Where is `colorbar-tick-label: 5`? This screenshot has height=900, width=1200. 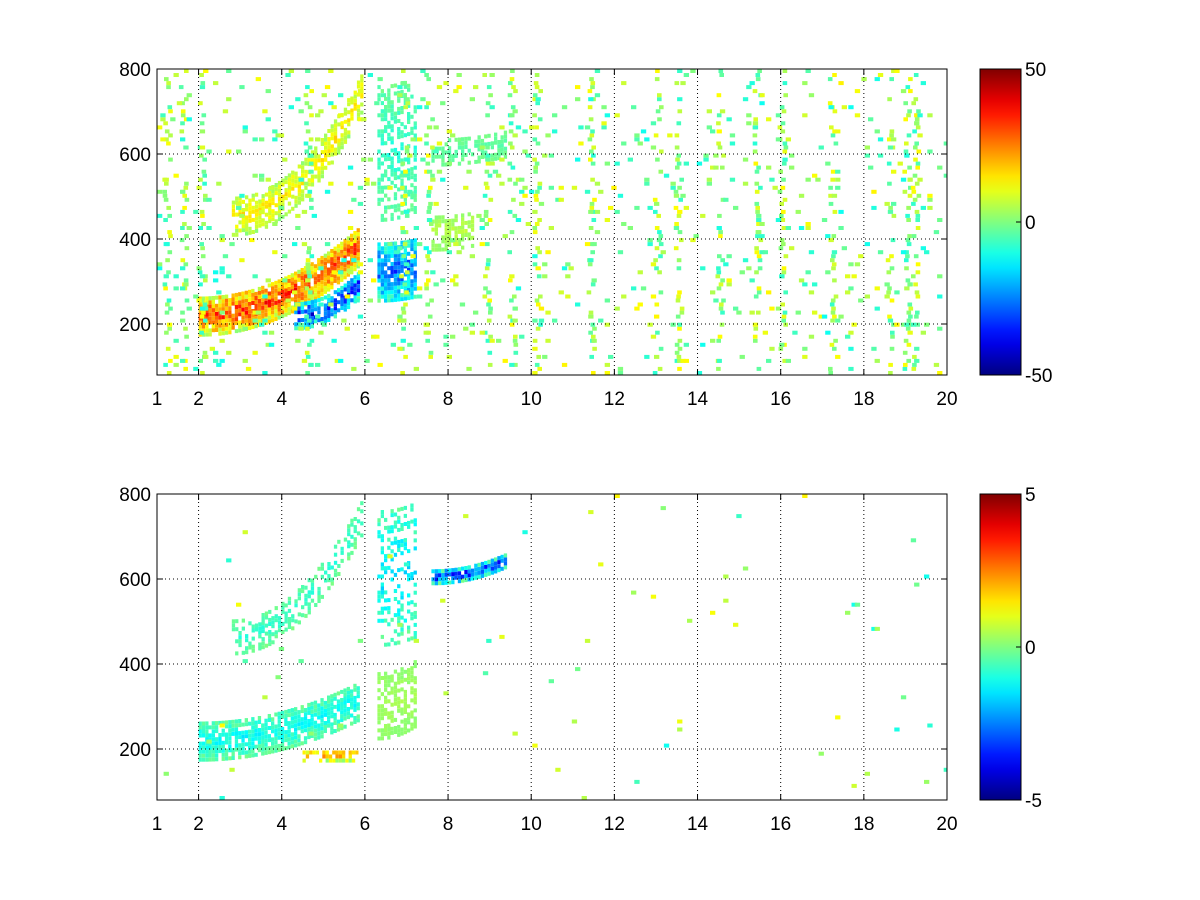 colorbar-tick-label: 5 is located at coordinates (1030, 495).